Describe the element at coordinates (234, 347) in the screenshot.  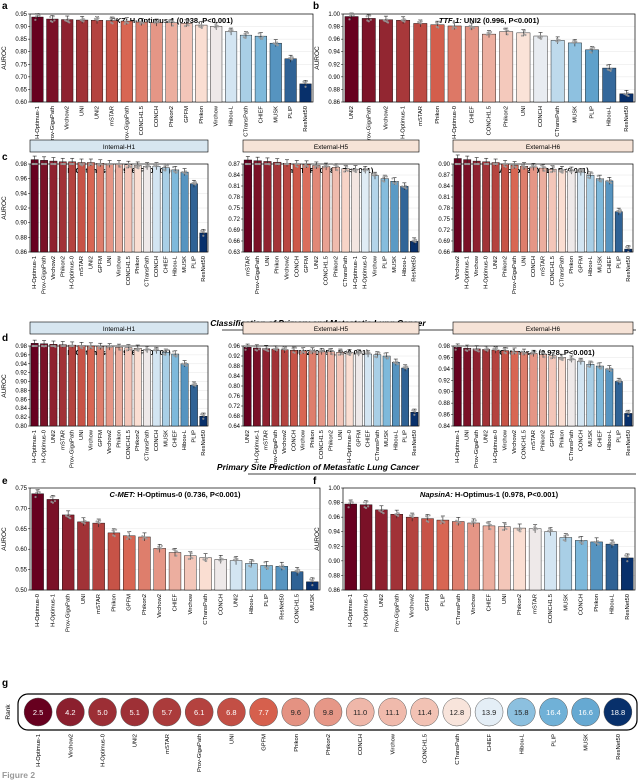
I see `y-tick-label: 0.96` at that location.